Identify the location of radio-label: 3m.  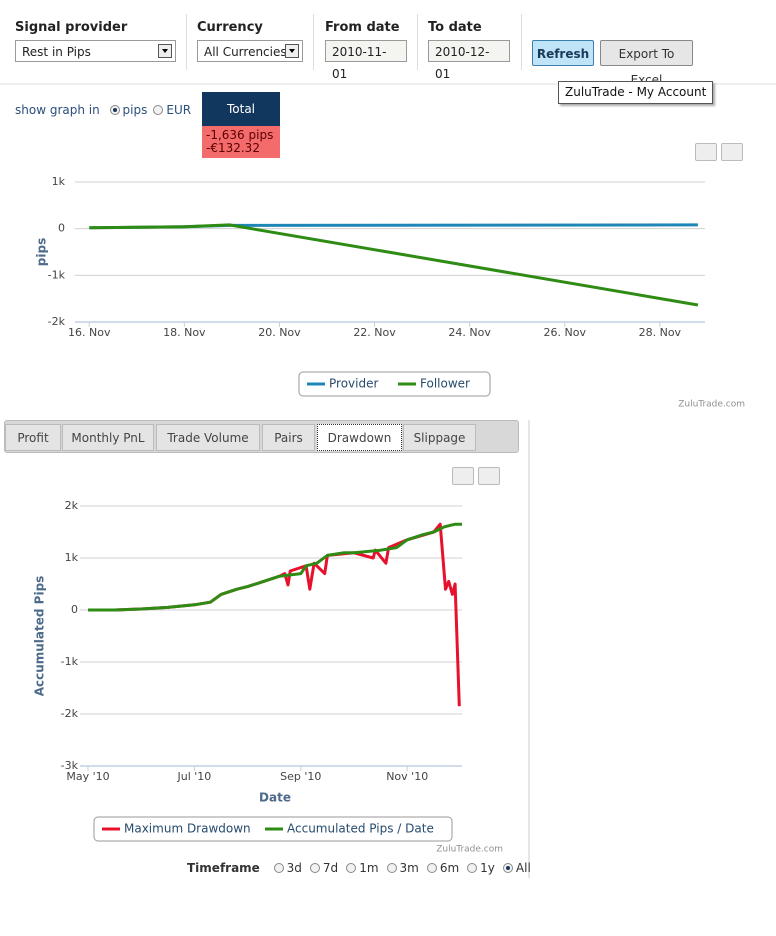
(409, 868).